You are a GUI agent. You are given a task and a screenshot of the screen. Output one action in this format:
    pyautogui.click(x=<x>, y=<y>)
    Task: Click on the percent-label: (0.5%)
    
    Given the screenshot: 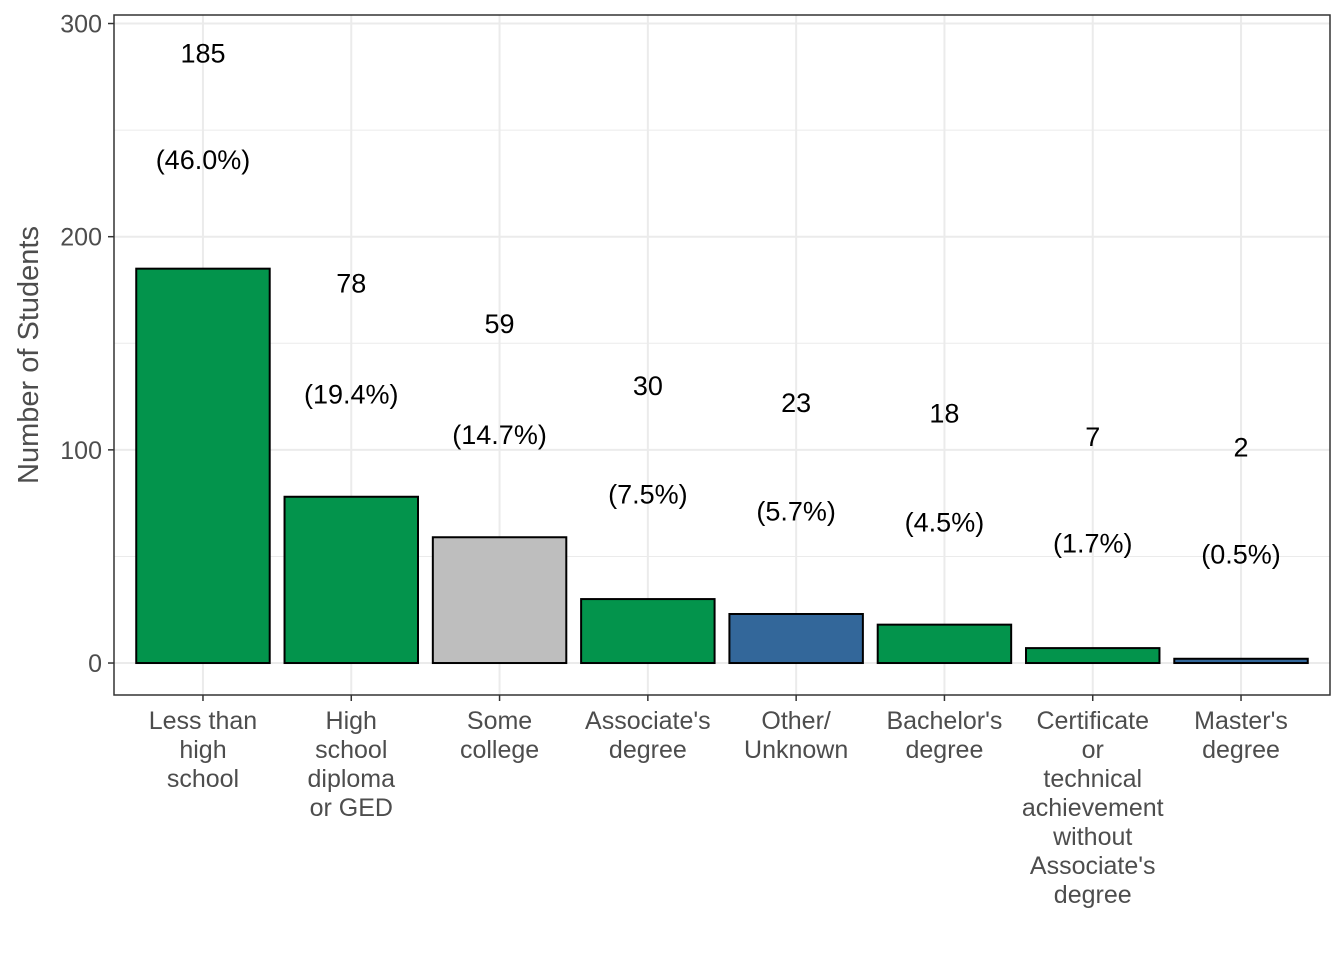 What is the action you would take?
    pyautogui.click(x=1241, y=554)
    